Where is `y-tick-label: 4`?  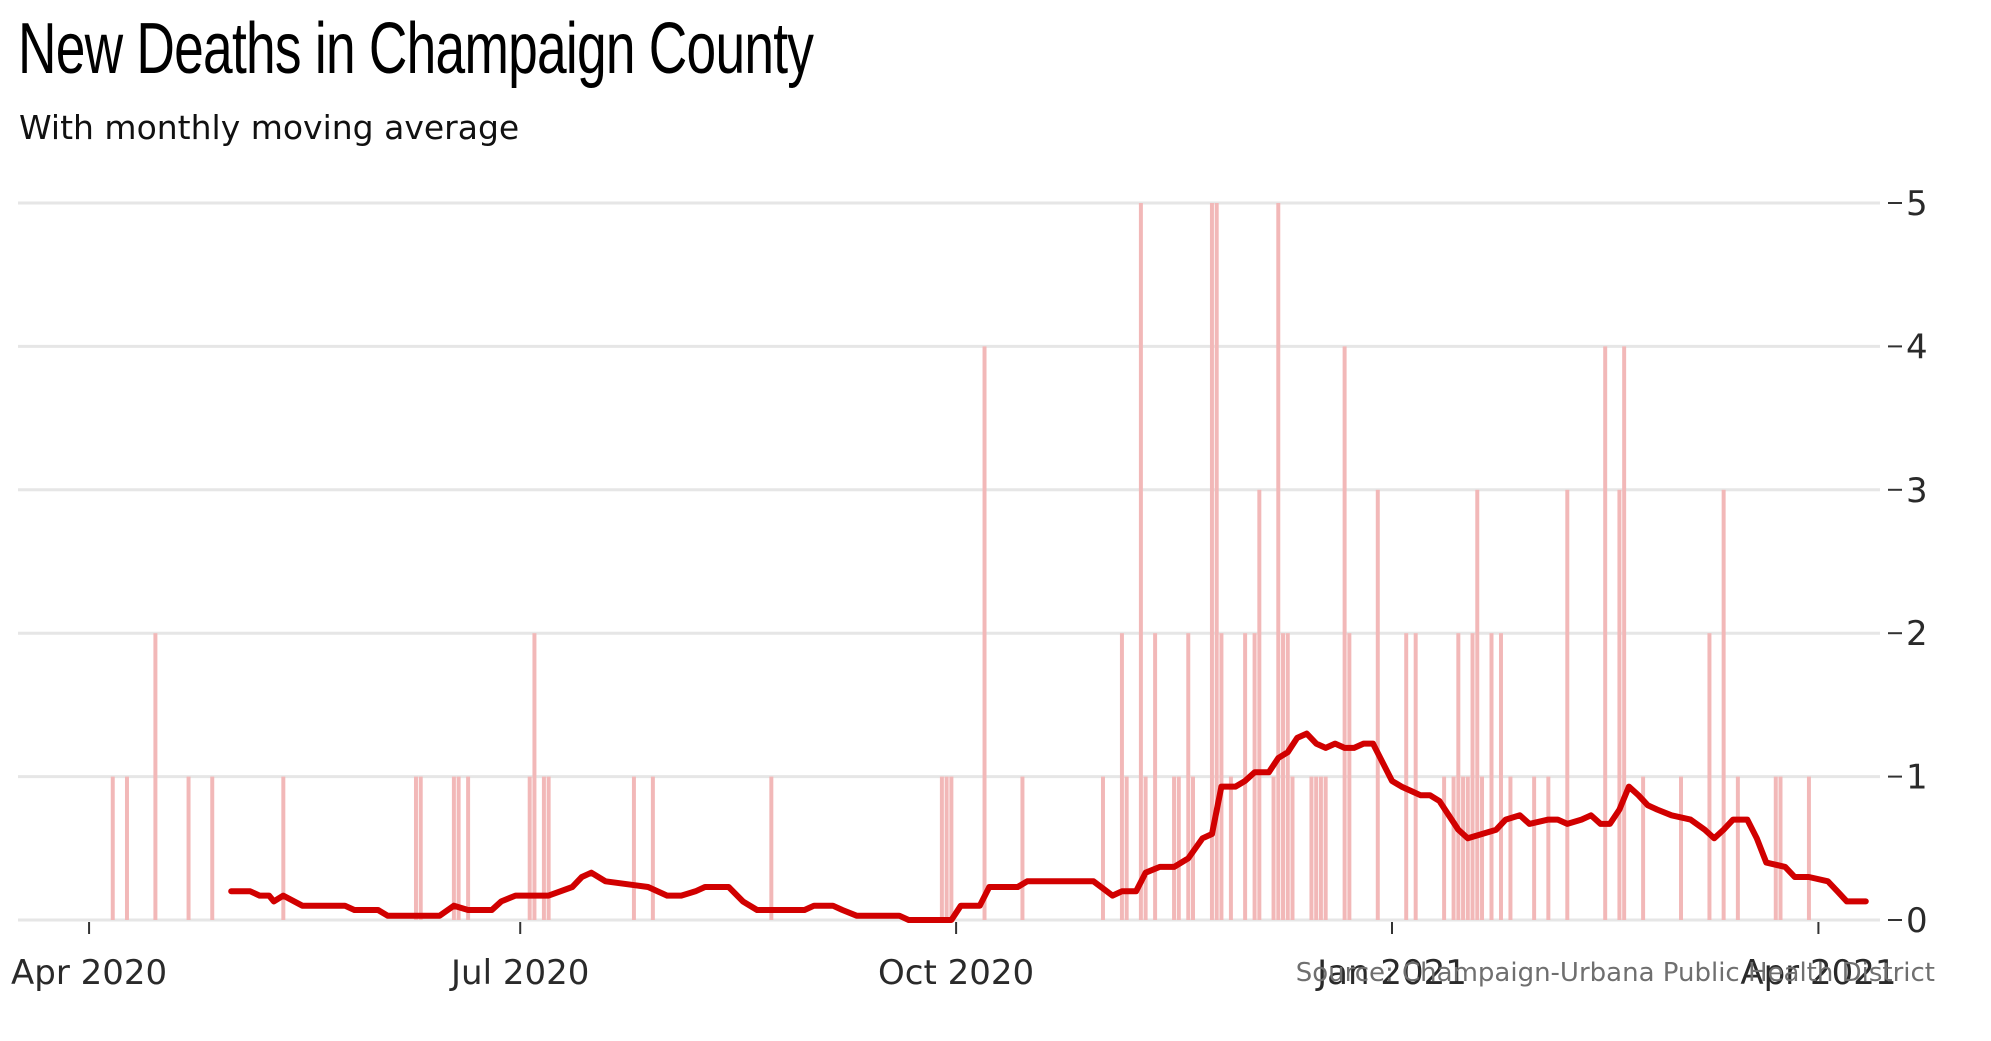
y-tick-label: 4 is located at coordinates (1917, 347).